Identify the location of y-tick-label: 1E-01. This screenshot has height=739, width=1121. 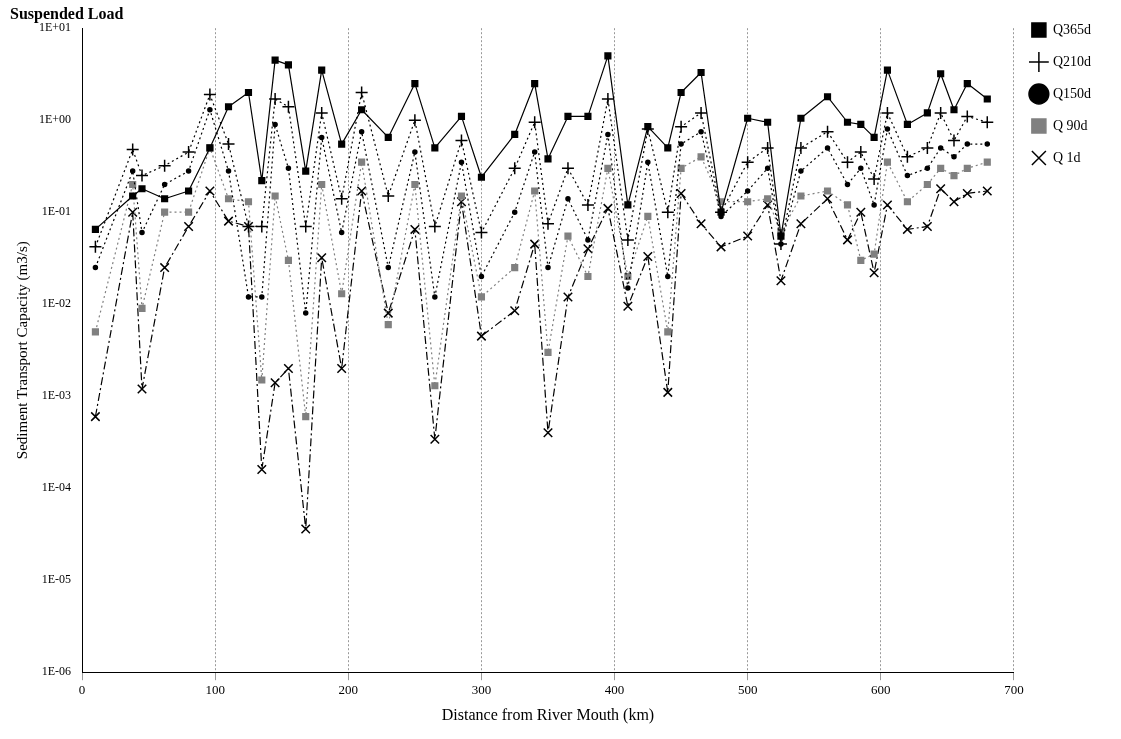
(56, 211).